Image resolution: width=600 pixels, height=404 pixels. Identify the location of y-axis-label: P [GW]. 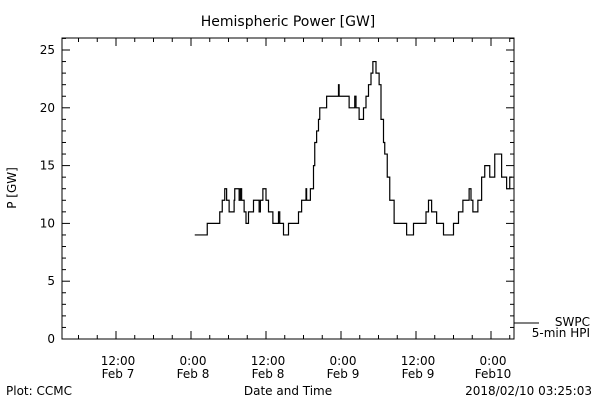
(12, 188).